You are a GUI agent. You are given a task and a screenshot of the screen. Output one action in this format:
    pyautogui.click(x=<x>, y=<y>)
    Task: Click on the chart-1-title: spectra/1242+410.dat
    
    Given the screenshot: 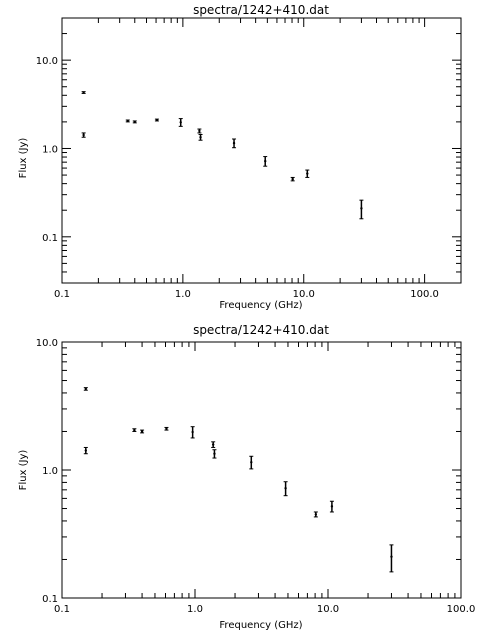 What is the action you would take?
    pyautogui.click(x=261, y=10)
    